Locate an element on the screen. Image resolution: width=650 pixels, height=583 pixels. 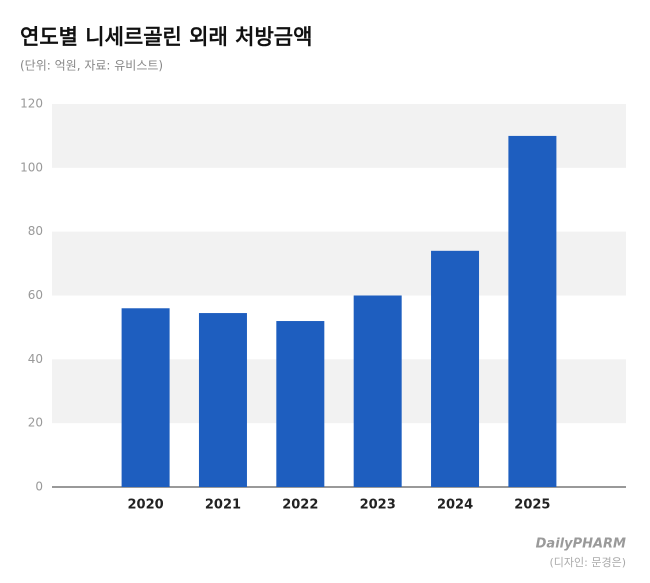
chart-title: 연도별 니세르골린 외래 처방금액 is located at coordinates (166, 37).